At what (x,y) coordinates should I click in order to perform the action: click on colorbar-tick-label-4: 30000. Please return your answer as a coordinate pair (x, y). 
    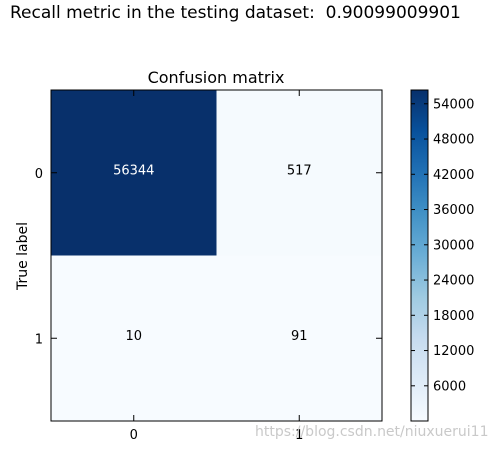
    Looking at the image, I should click on (453, 245).